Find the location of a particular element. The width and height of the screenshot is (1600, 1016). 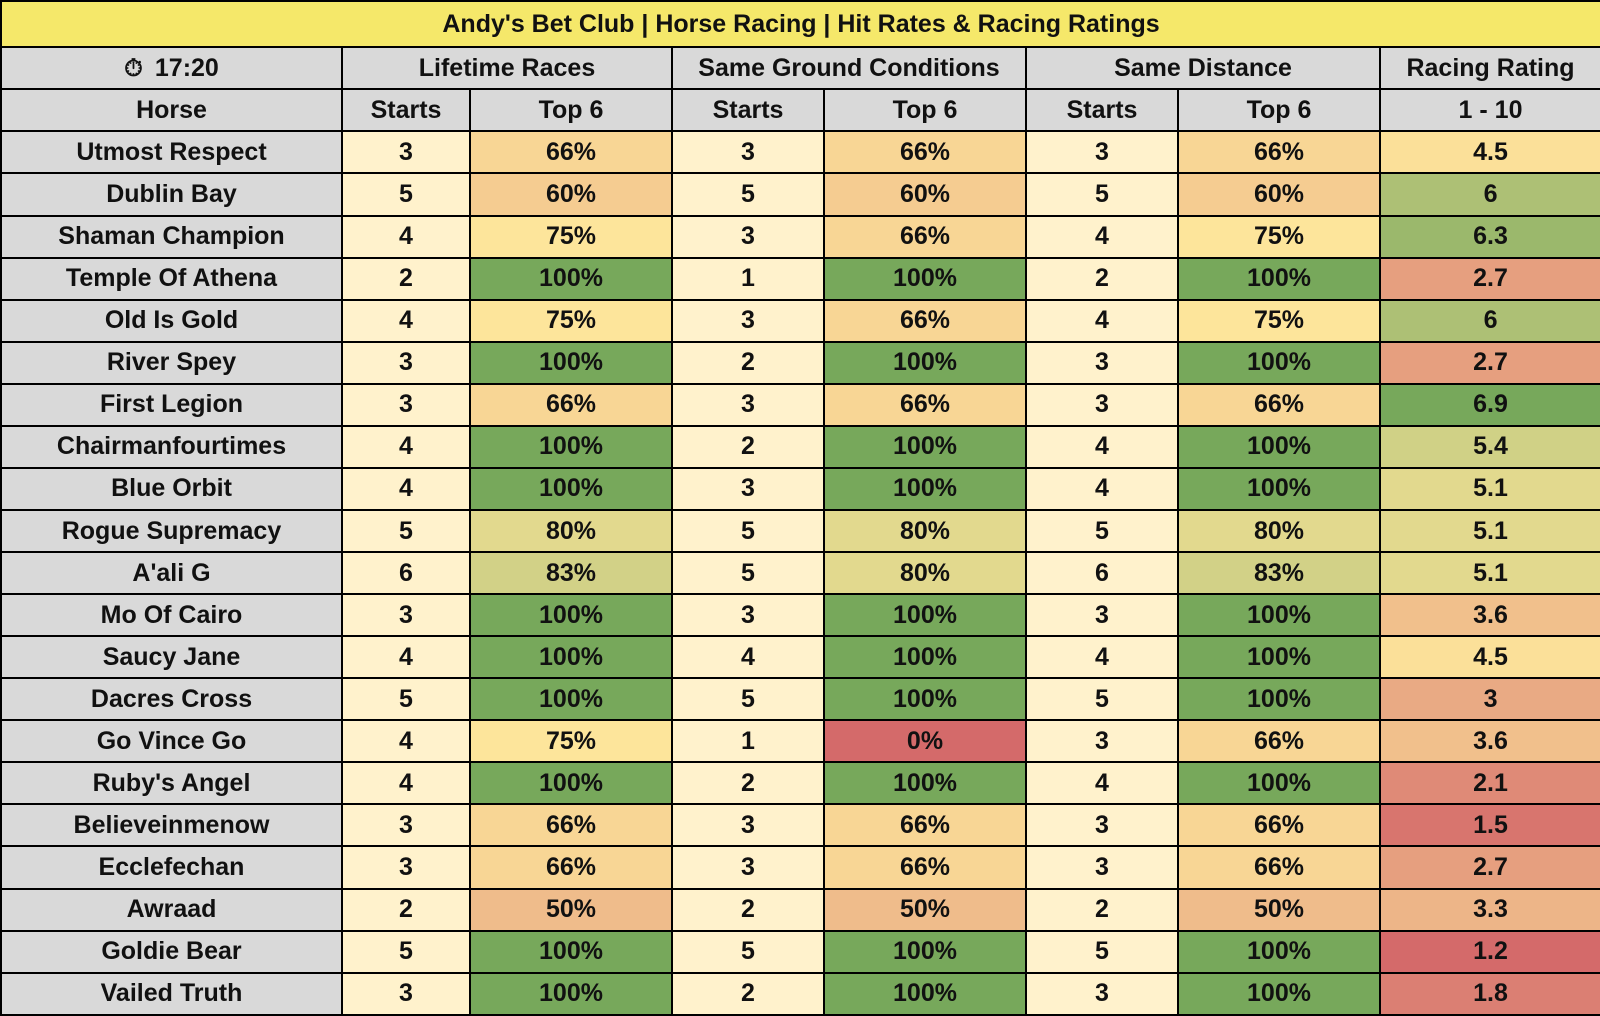

ground-top6-header: Top 6 is located at coordinates (925, 110).